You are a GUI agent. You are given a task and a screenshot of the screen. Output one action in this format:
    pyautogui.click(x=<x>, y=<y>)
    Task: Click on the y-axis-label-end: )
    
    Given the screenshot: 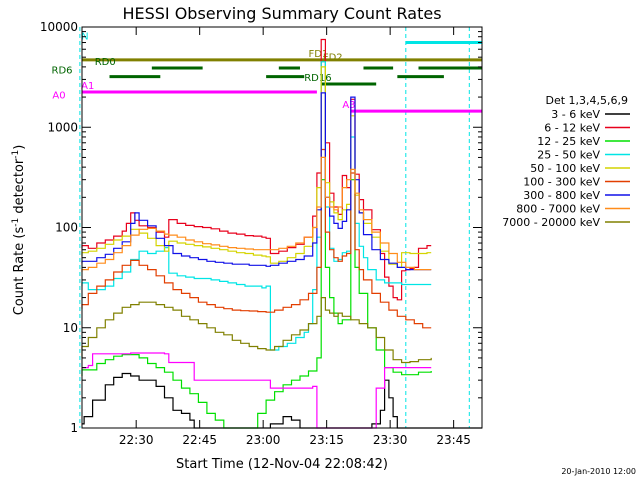 What is the action you would take?
    pyautogui.click(x=19, y=147)
    